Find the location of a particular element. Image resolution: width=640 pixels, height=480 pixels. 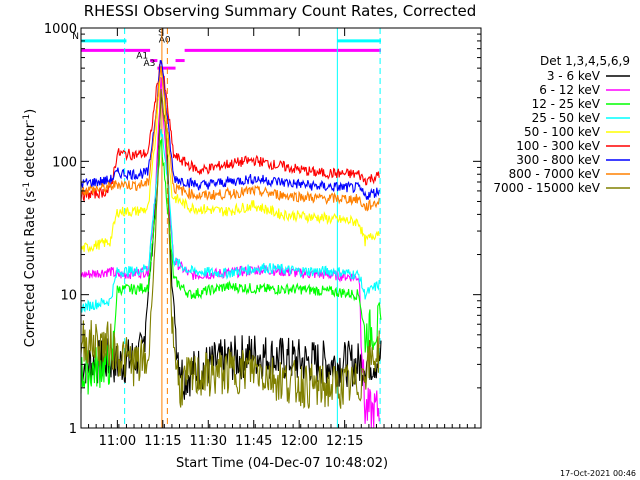

y-tick-label-2: 100 is located at coordinates (64, 162).